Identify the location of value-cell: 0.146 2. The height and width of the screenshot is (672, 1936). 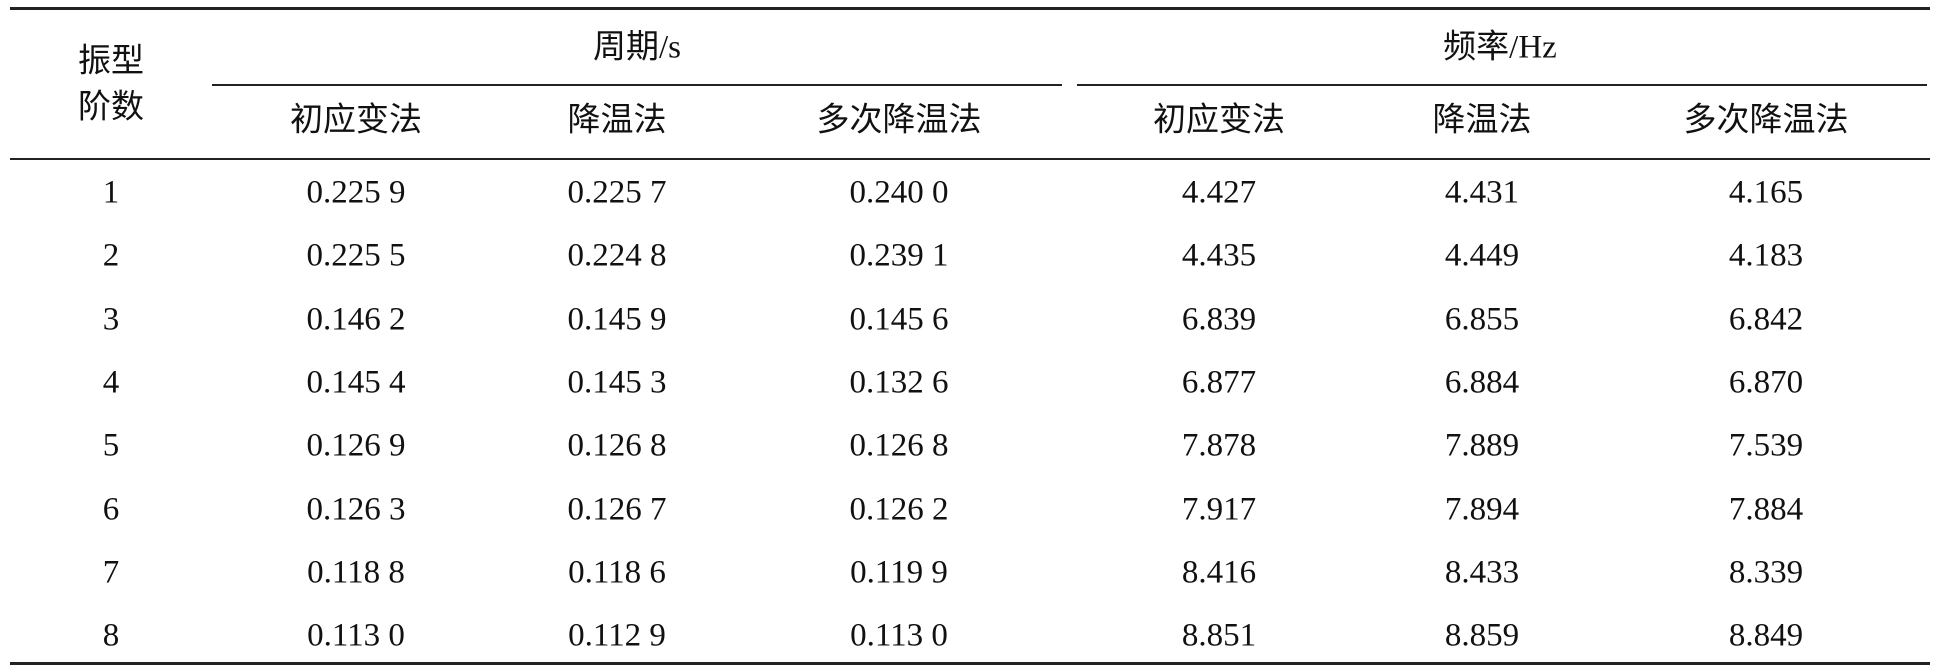
(356, 319).